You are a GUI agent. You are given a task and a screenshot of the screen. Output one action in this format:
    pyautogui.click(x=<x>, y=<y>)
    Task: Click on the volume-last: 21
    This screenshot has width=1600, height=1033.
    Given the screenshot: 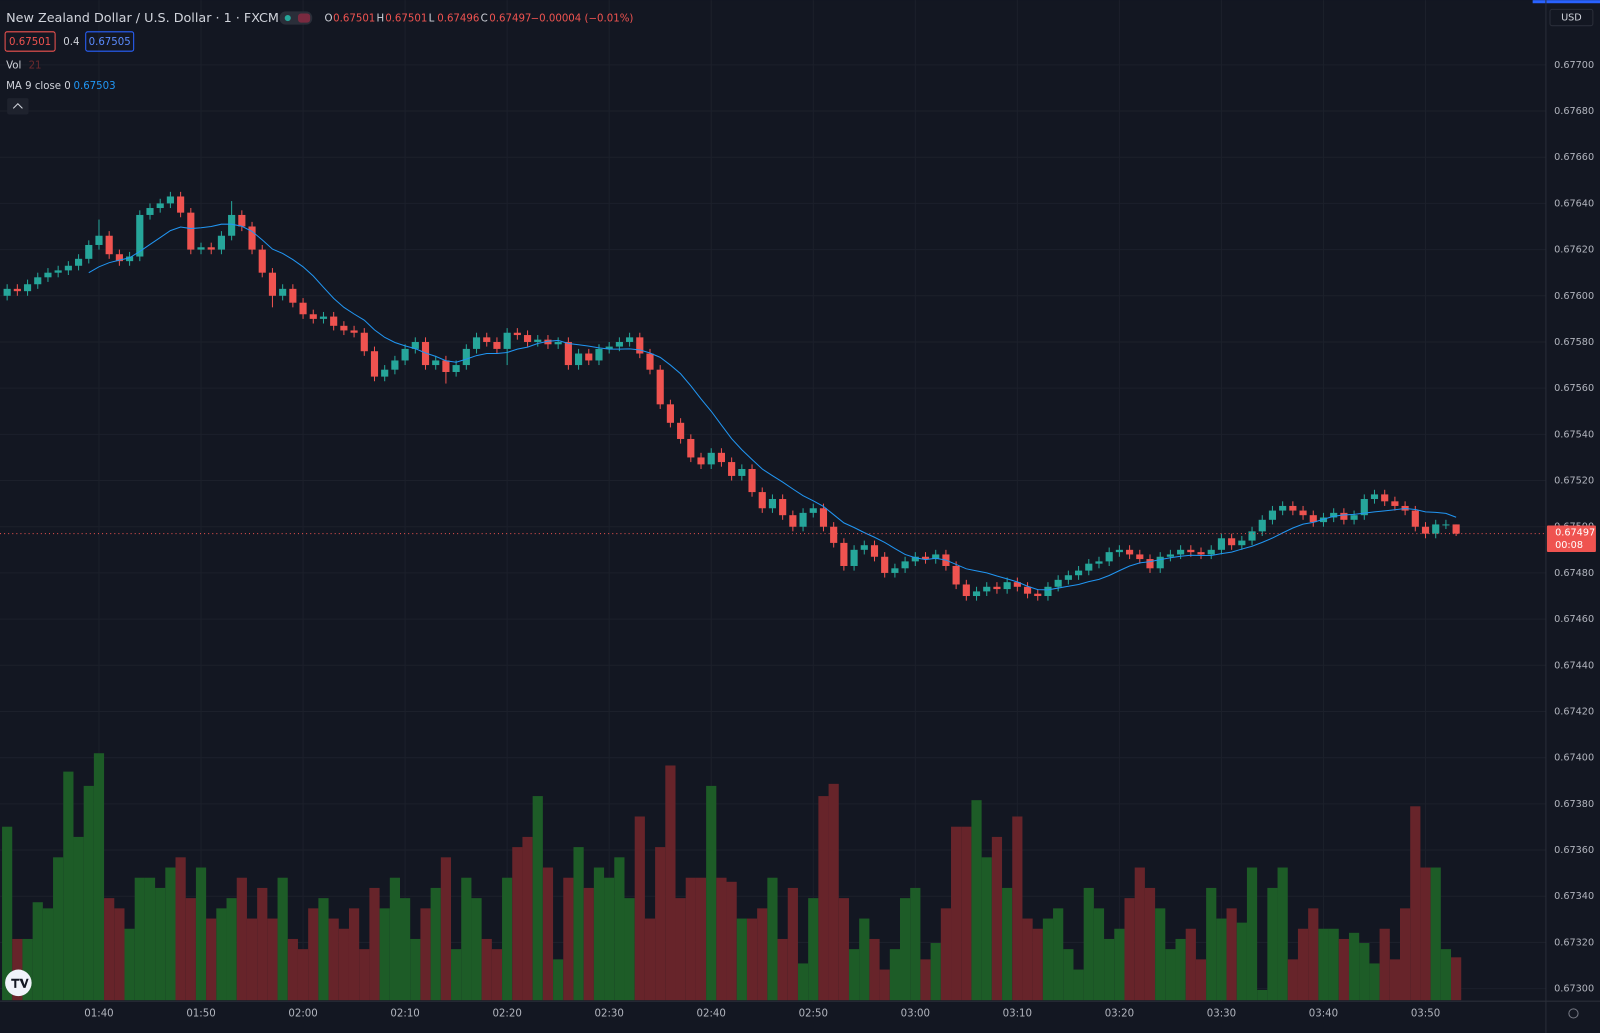 What is the action you would take?
    pyautogui.click(x=35, y=65)
    